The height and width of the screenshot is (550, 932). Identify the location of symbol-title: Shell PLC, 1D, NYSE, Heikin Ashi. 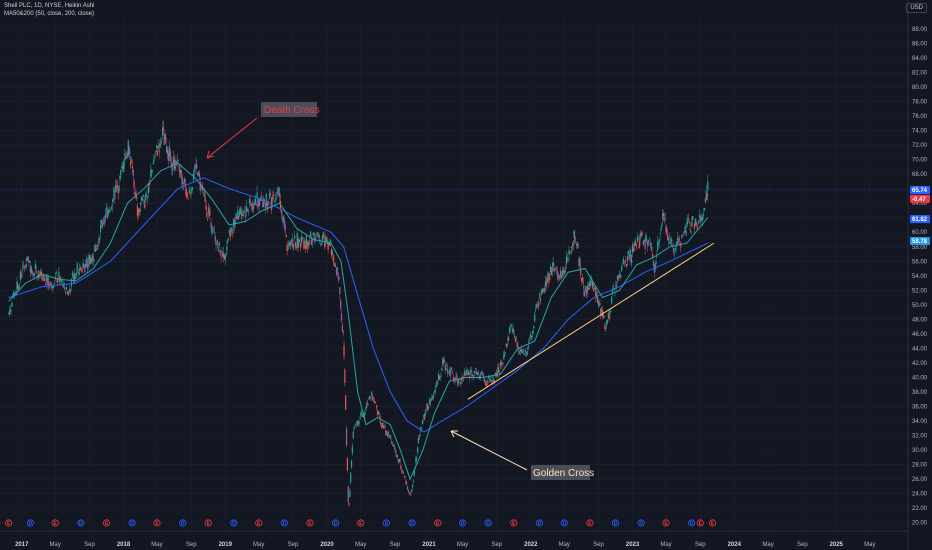
(49, 6).